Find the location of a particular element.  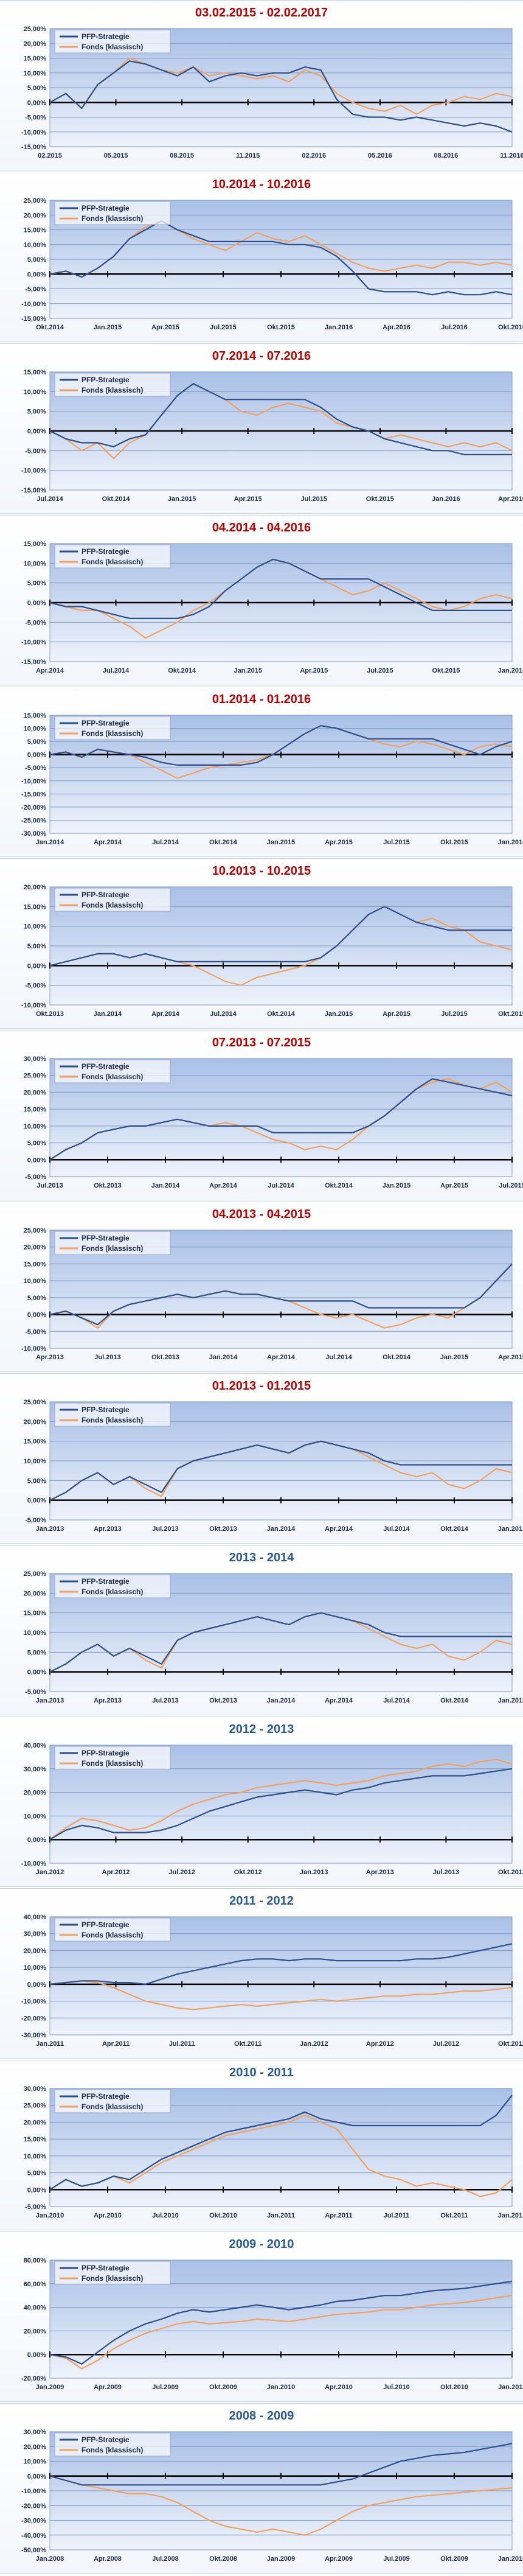

y-tick-label: -5,00% is located at coordinates (36, 289).